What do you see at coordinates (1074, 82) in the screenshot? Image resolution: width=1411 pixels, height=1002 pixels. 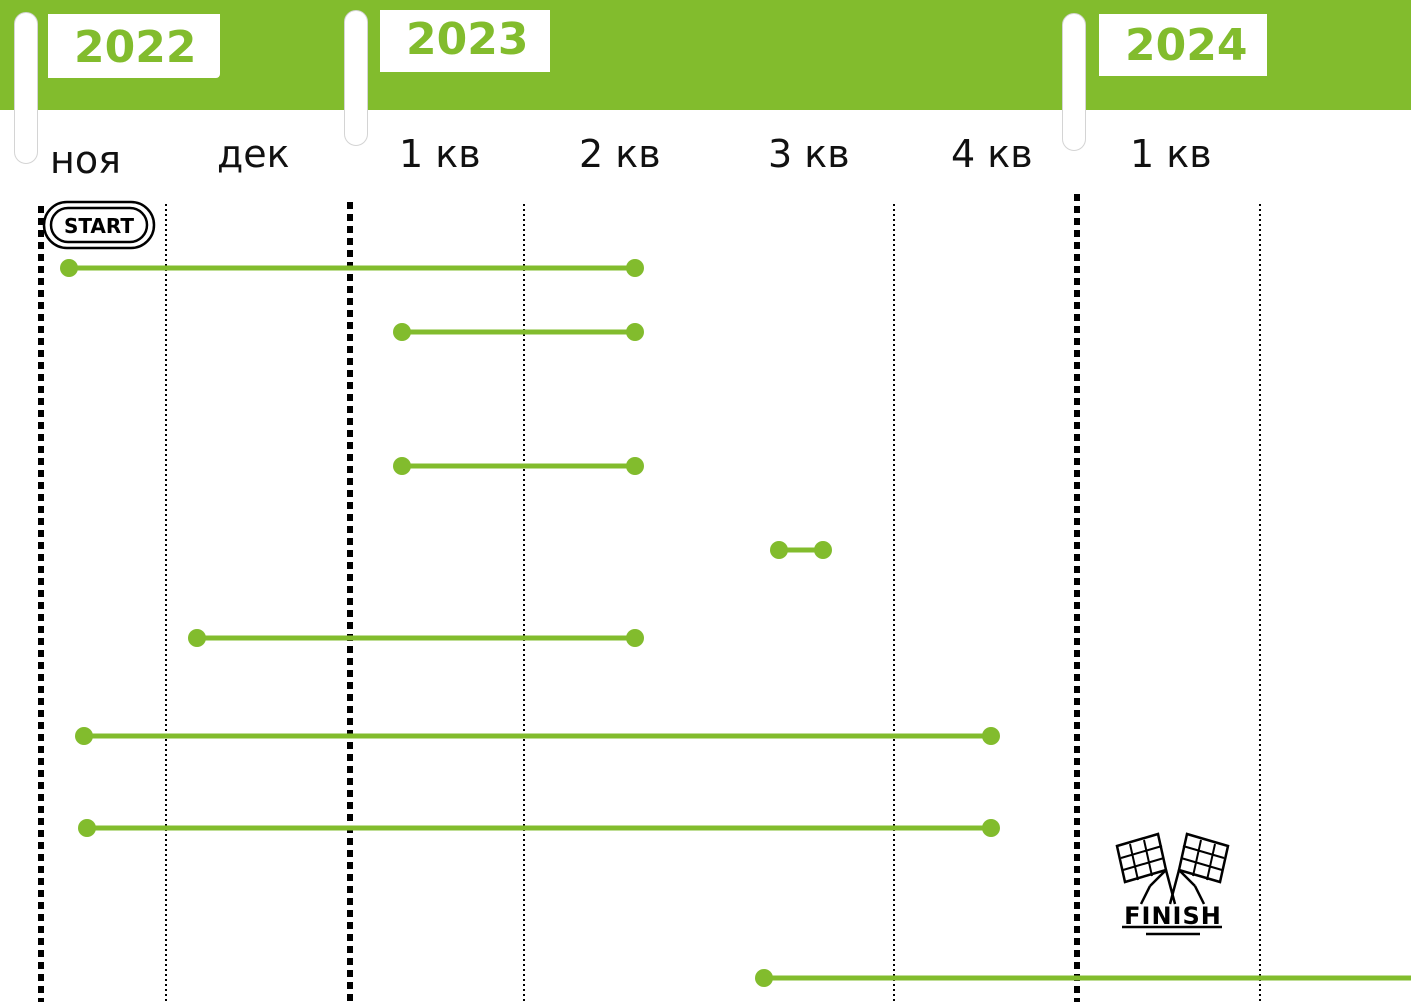 I see `flag-pole-2024` at bounding box center [1074, 82].